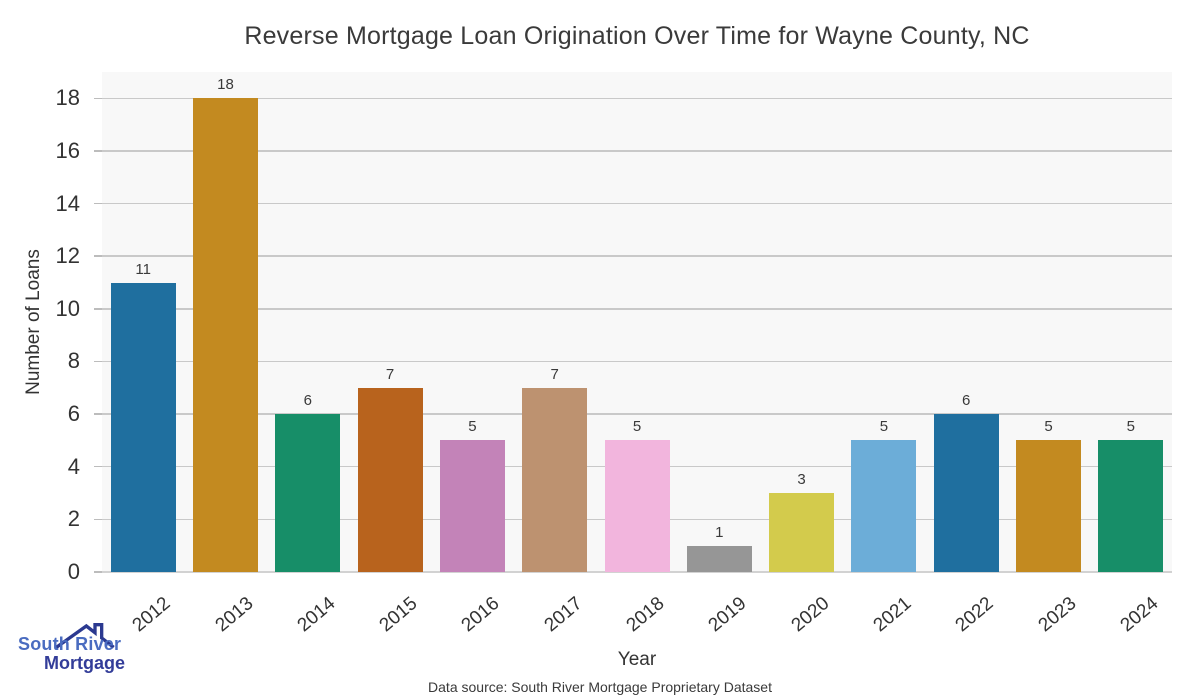  Describe the element at coordinates (637, 98) in the screenshot. I see `gridline-y18` at that location.